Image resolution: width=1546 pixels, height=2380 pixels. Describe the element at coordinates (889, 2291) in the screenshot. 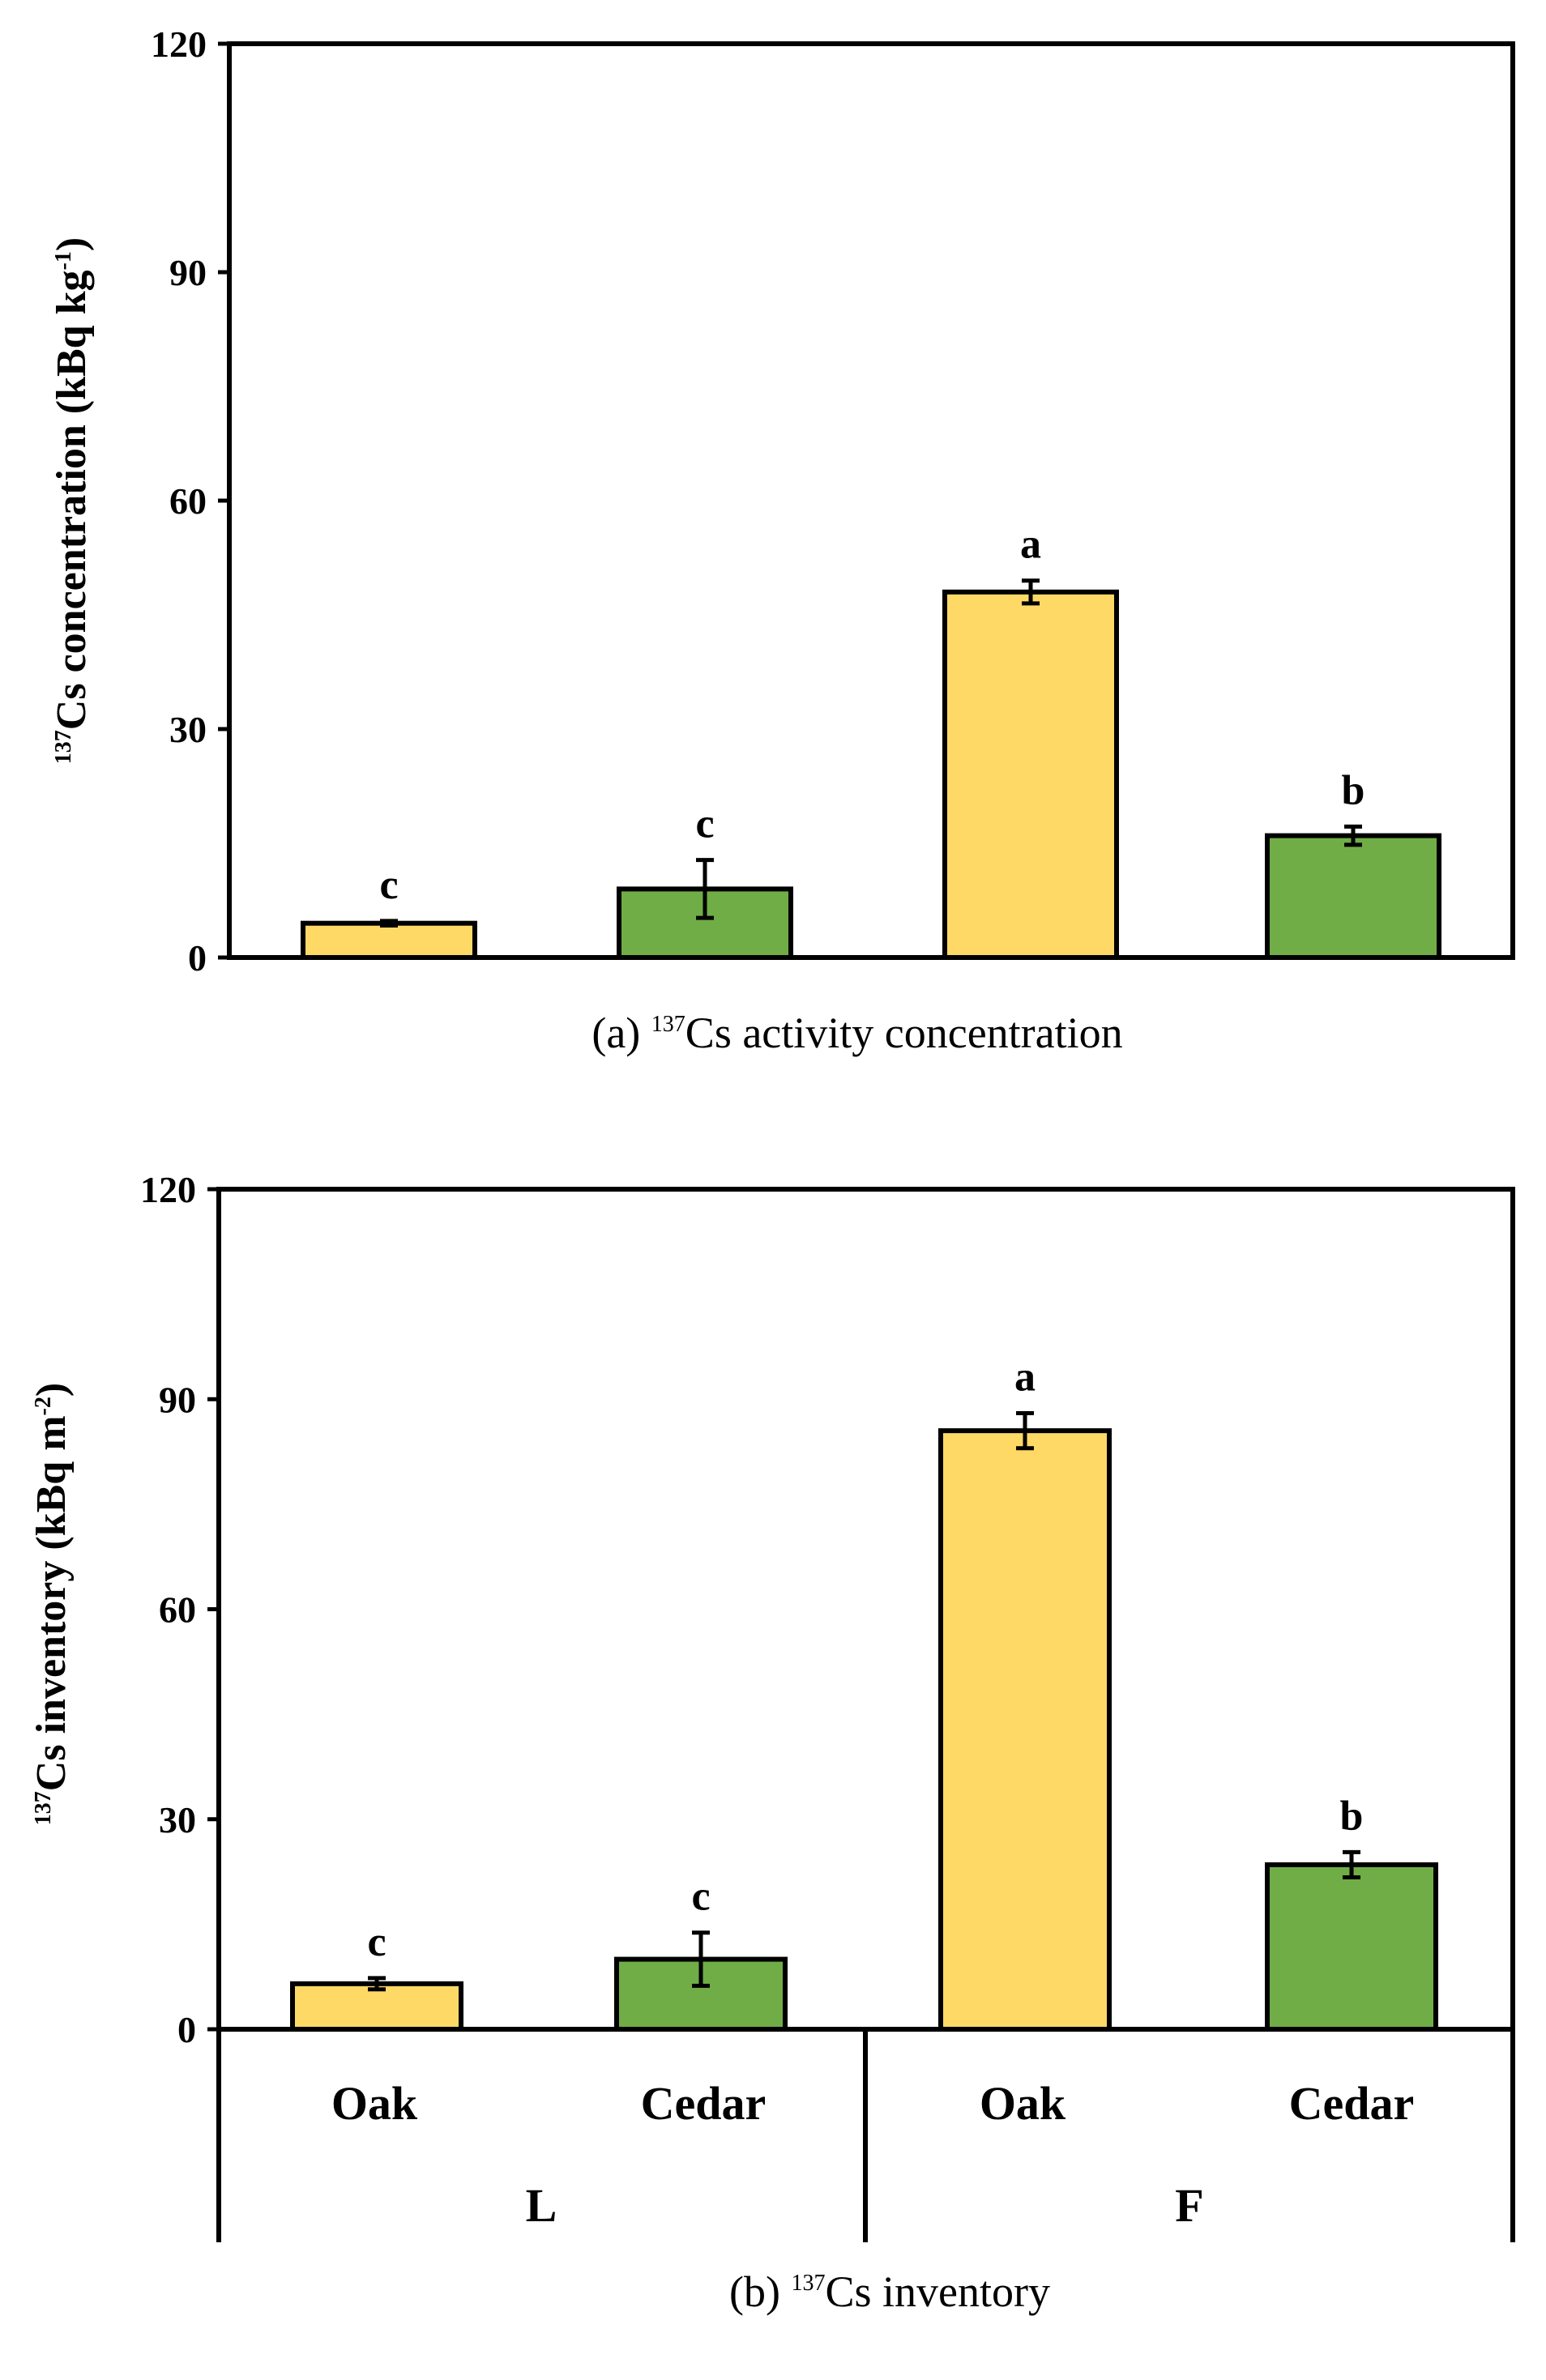

I see `panel-b-caption: (b) 137Cs inventory` at that location.